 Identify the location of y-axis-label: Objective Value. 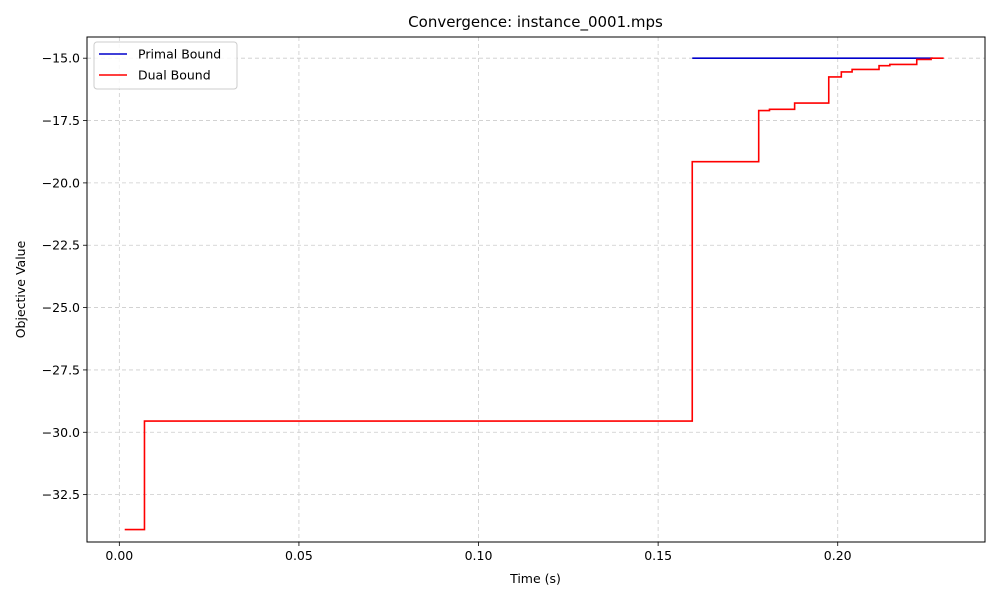
(20, 289).